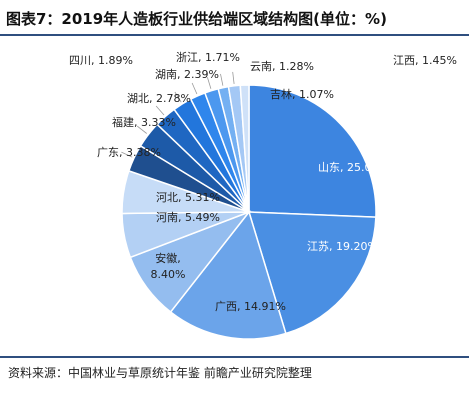 The image size is (469, 405). Describe the element at coordinates (312, 273) in the screenshot. I see `slice-江苏` at that location.